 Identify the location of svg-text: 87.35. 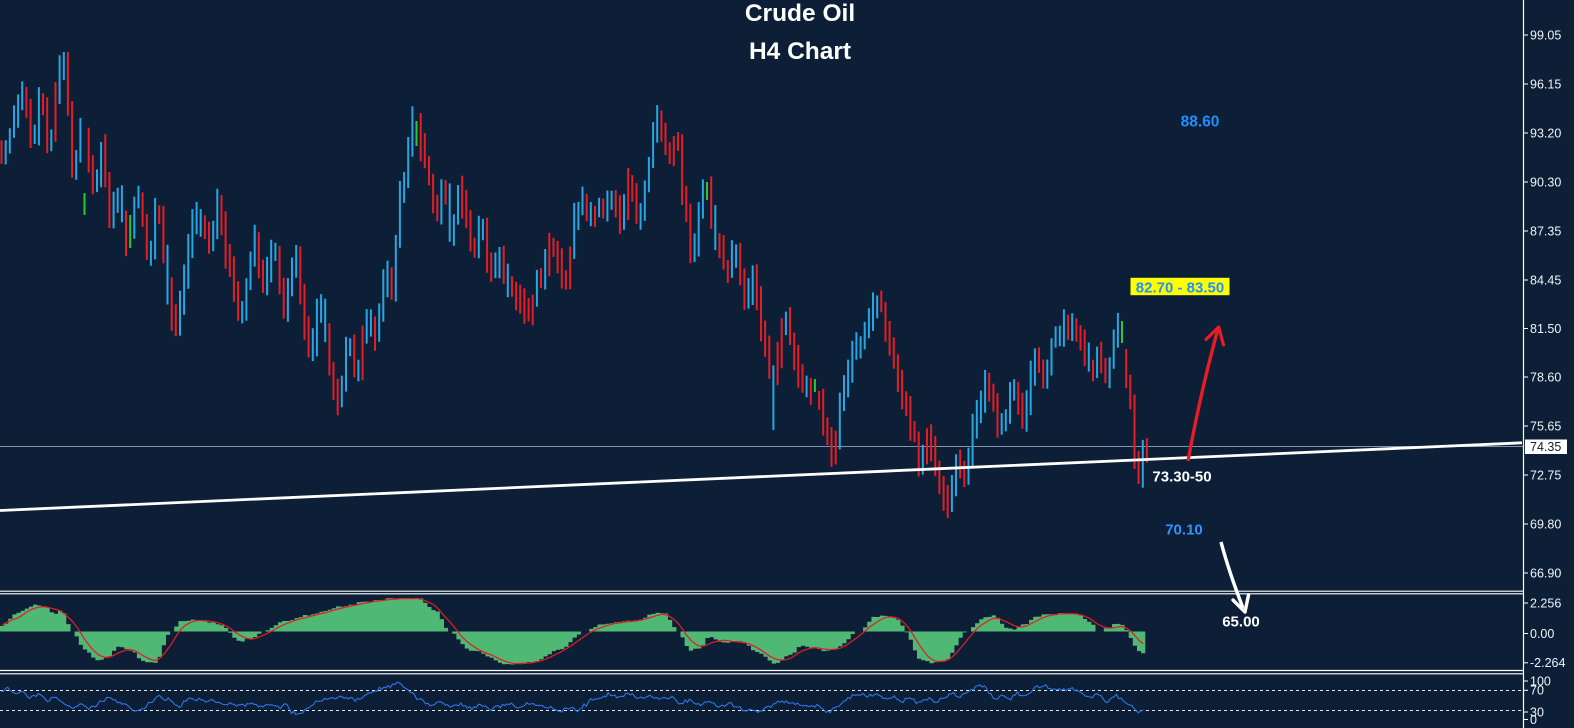
(1545, 231).